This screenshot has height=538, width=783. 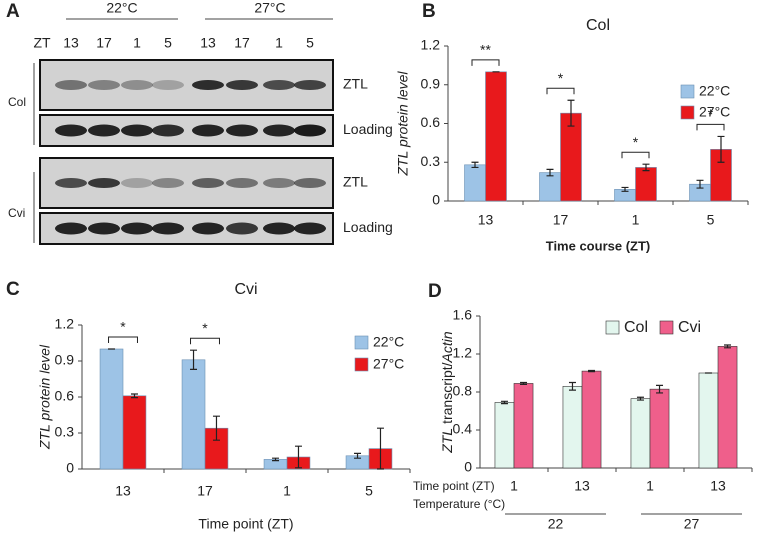 What do you see at coordinates (13, 289) in the screenshot?
I see `panel-letter: C` at bounding box center [13, 289].